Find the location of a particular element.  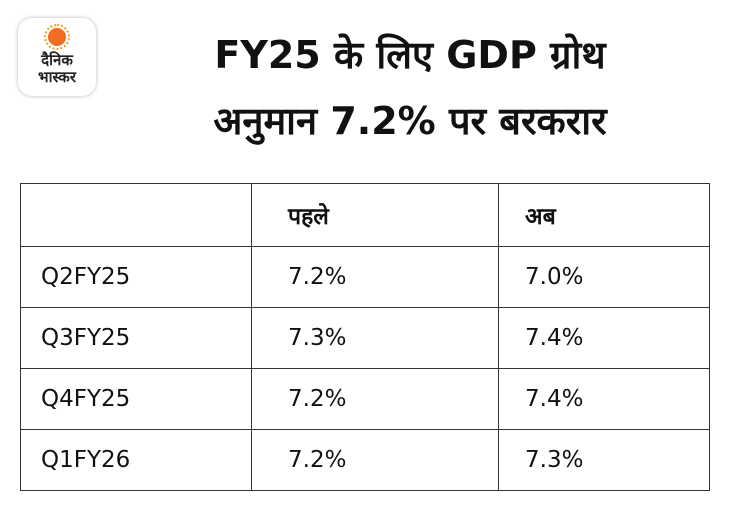

cell-quarter: Q1FY26 is located at coordinates (136, 460).